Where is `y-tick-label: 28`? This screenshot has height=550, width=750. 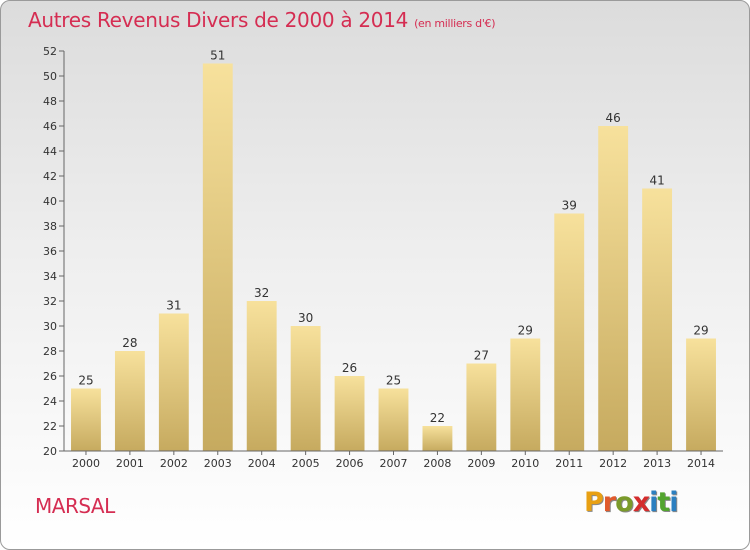 y-tick-label: 28 is located at coordinates (50, 351).